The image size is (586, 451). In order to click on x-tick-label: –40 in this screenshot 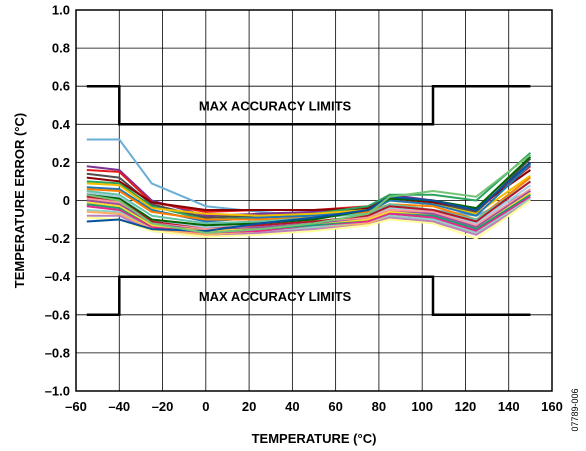, I will do `click(119, 406)`.